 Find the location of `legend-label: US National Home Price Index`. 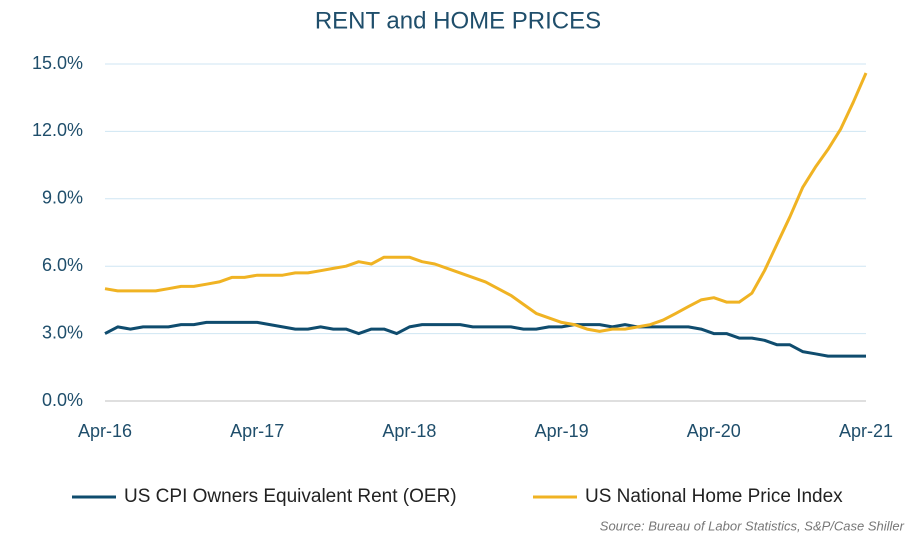

legend-label: US National Home Price Index is located at coordinates (714, 496).